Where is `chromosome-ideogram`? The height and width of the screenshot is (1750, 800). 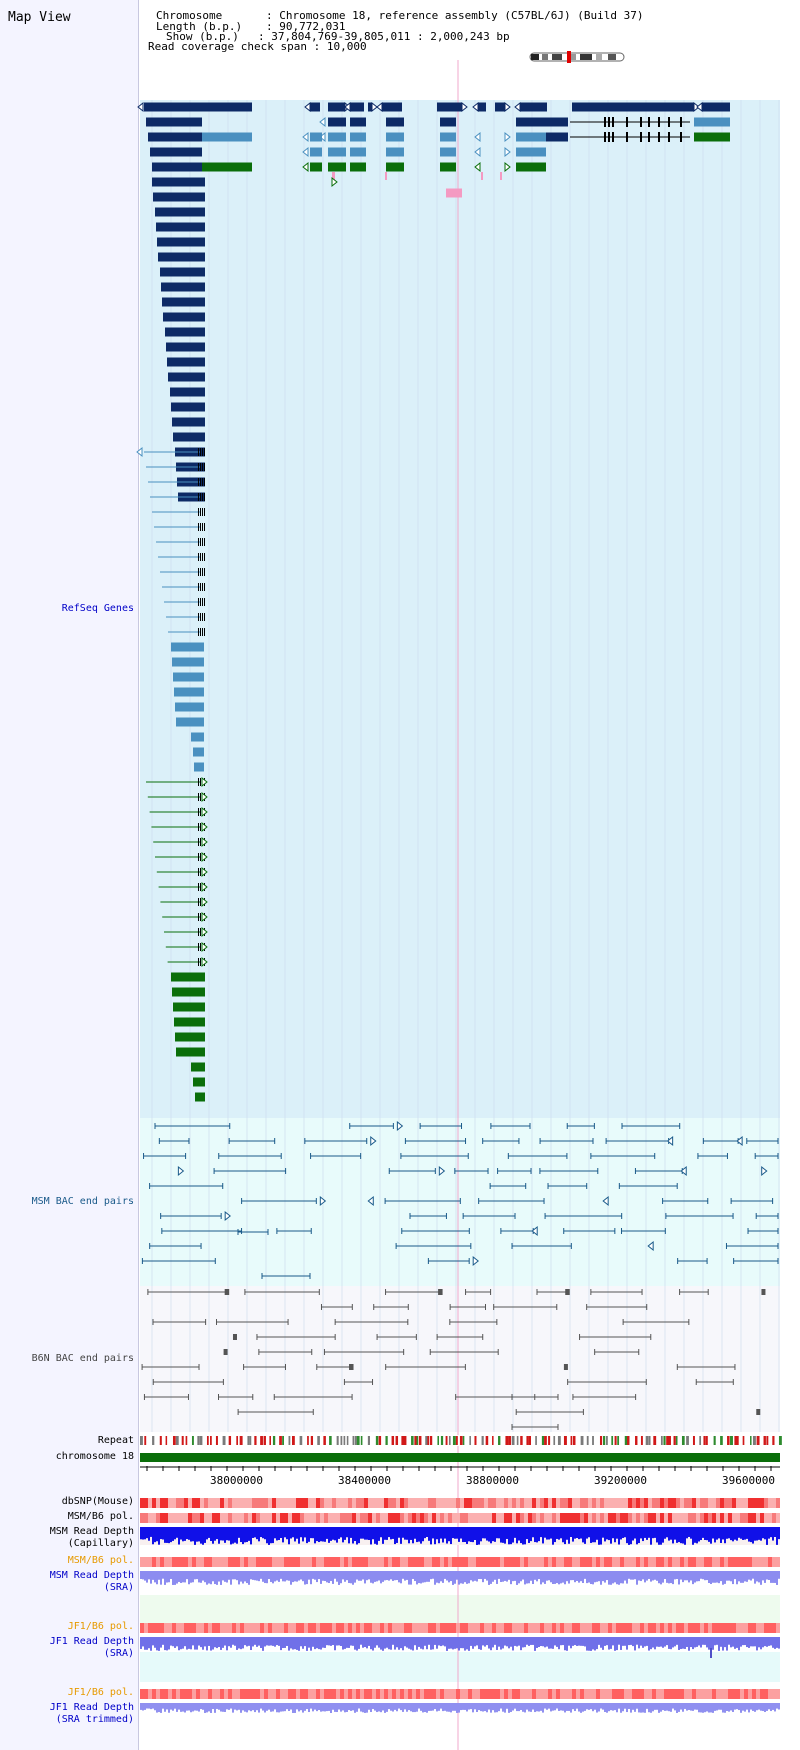 chromosome-ideogram is located at coordinates (578, 57).